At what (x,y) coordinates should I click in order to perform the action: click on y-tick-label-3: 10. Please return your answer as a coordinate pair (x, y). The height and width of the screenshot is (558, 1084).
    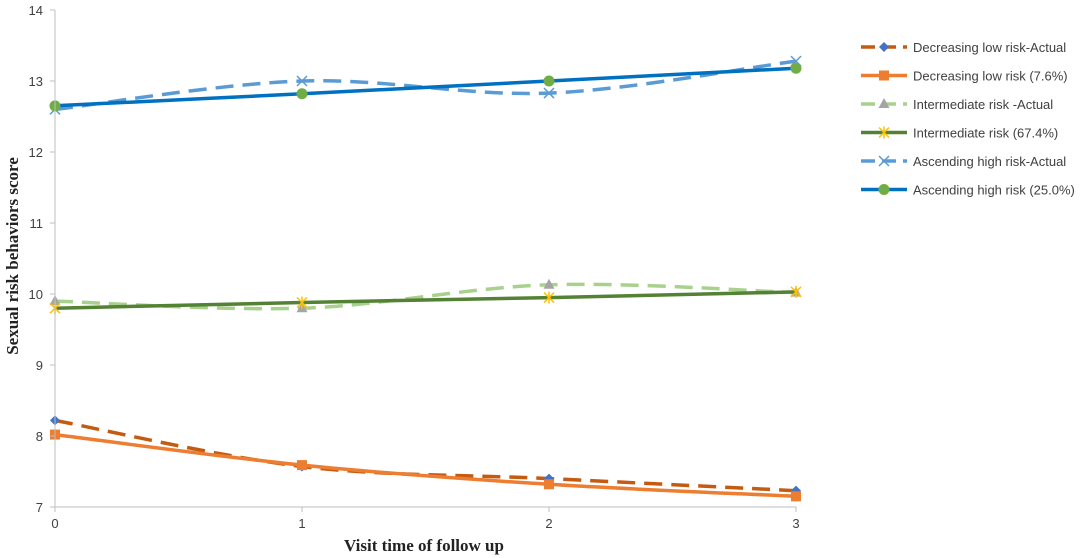
    Looking at the image, I should click on (36, 294).